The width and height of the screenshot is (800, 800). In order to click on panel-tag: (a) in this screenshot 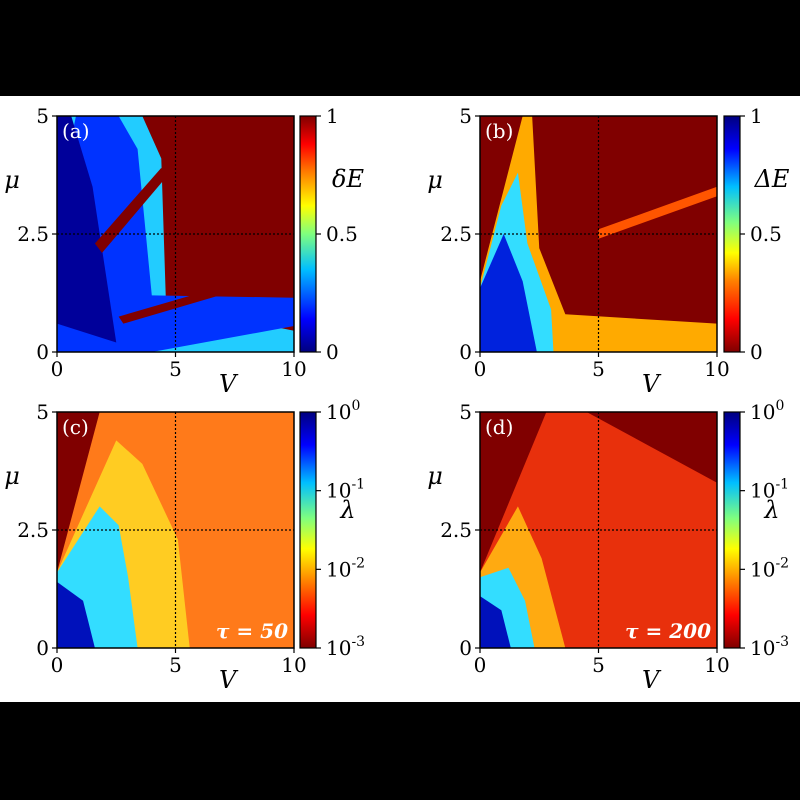, I will do `click(76, 131)`.